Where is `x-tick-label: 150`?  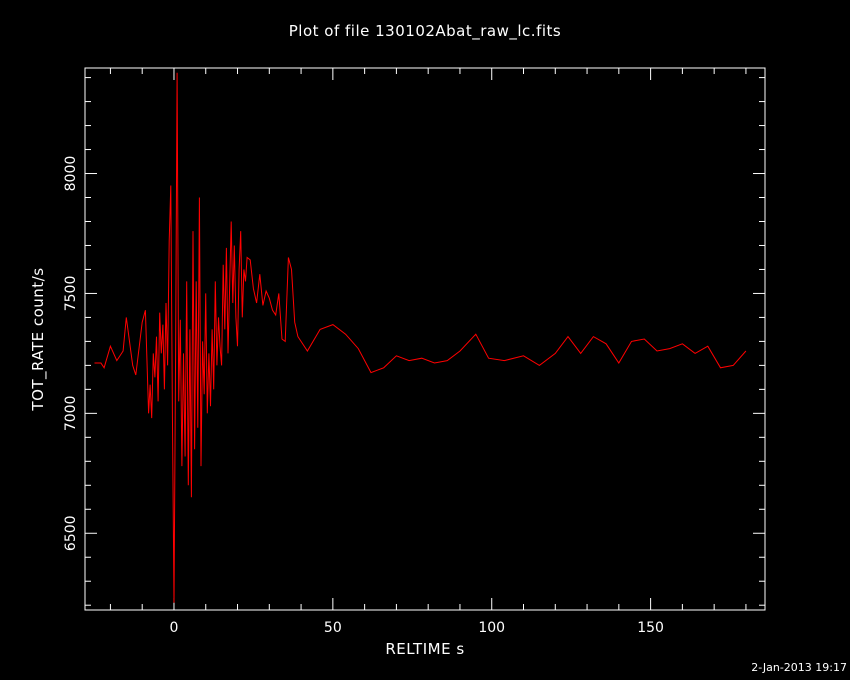
x-tick-label: 150 is located at coordinates (650, 628).